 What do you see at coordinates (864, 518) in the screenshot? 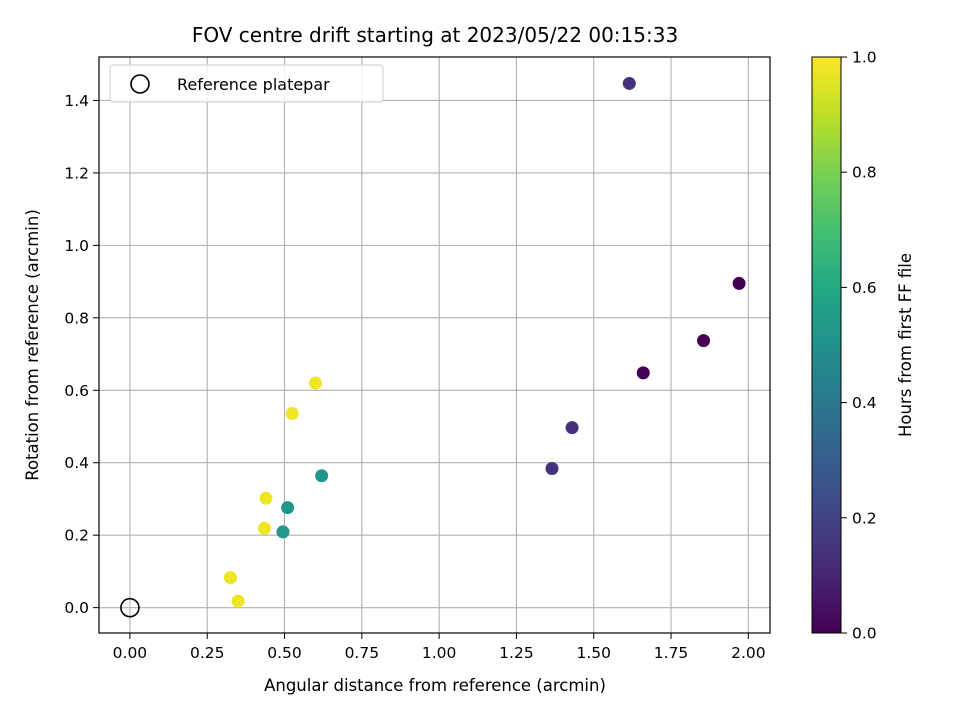
I see `colorbar-tick-label: 0.2` at bounding box center [864, 518].